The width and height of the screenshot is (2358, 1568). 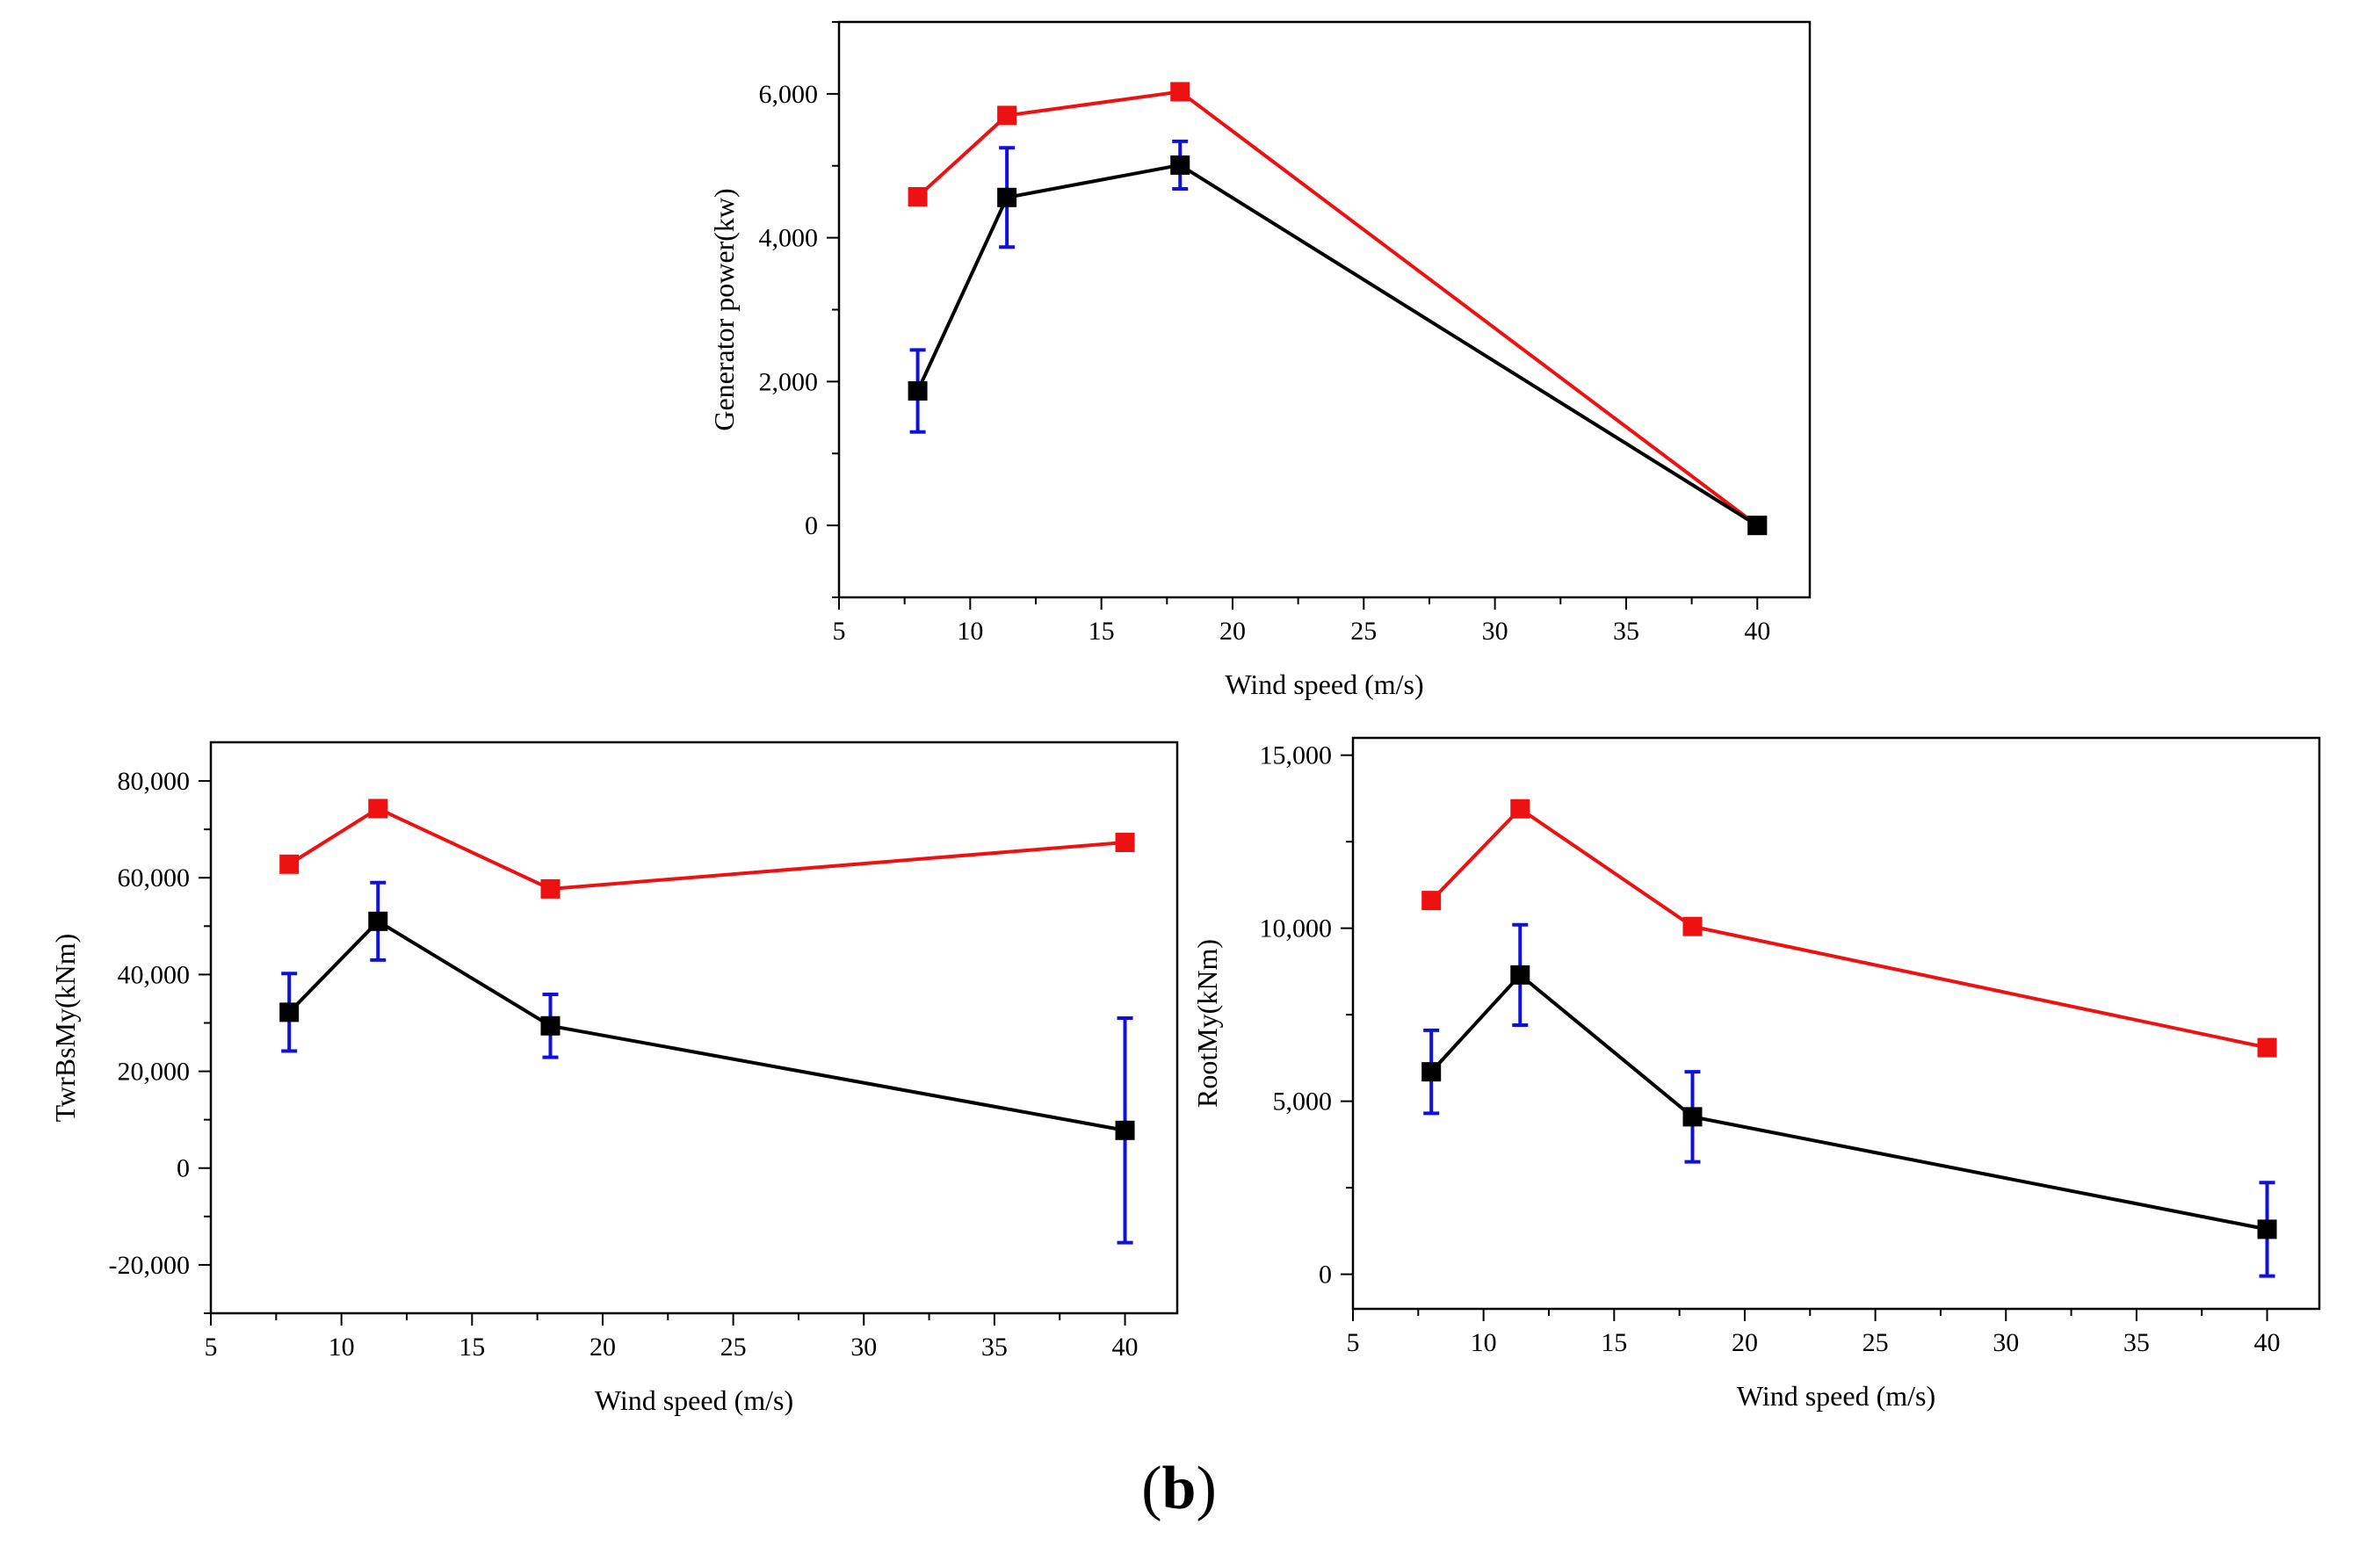 What do you see at coordinates (65, 1028) in the screenshot?
I see `y-axis-label: TwrBsMy(kNm)` at bounding box center [65, 1028].